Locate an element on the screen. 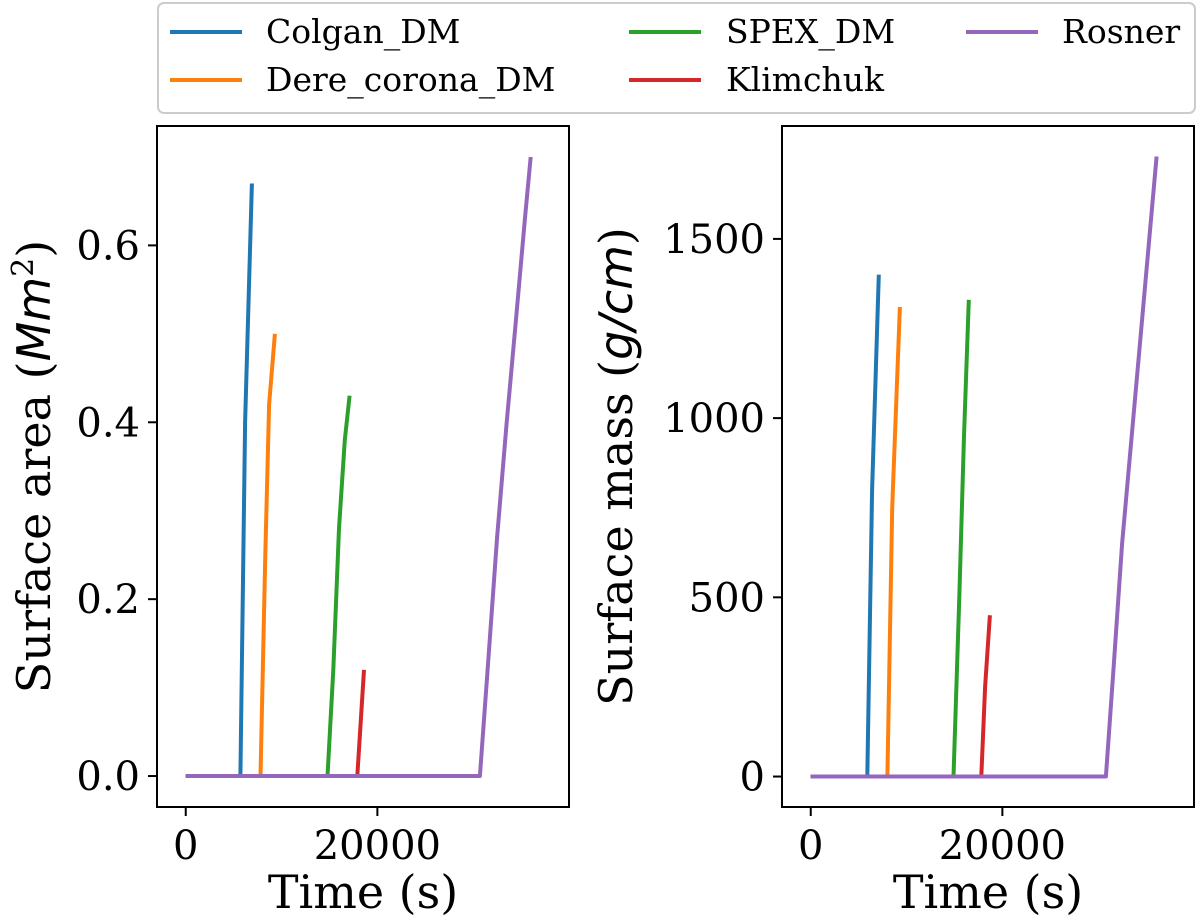  area-xtick-label-0: 0 is located at coordinates (185, 846).